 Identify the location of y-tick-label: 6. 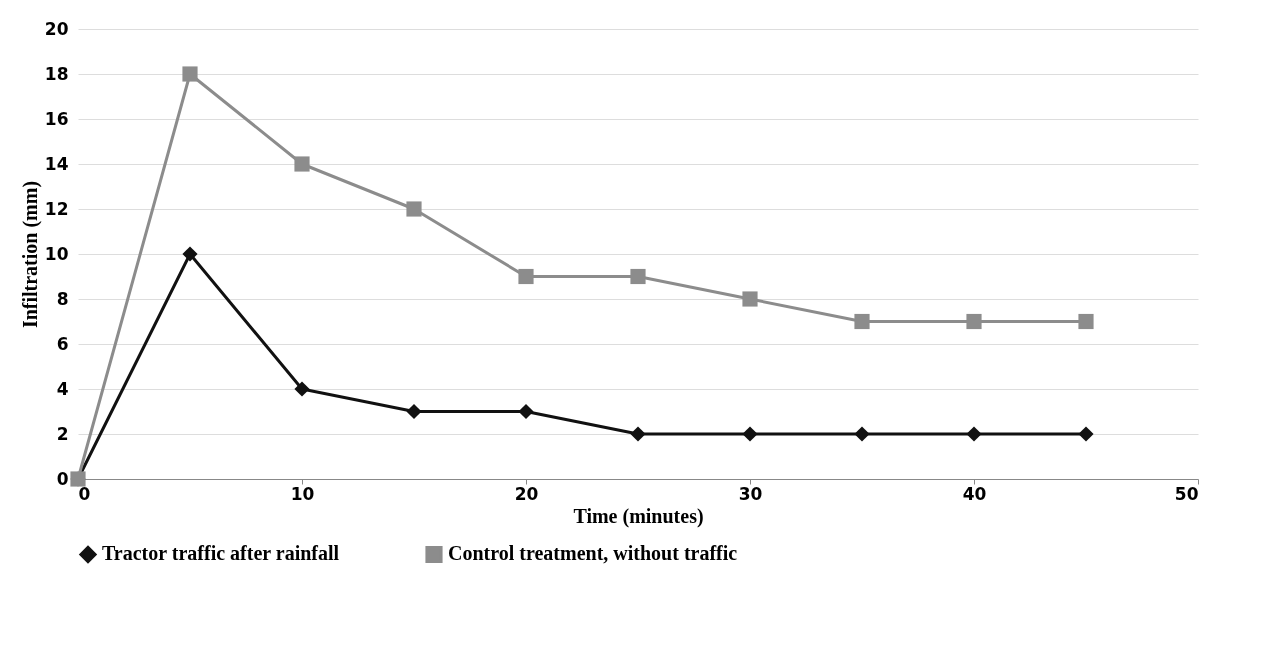
(62, 343).